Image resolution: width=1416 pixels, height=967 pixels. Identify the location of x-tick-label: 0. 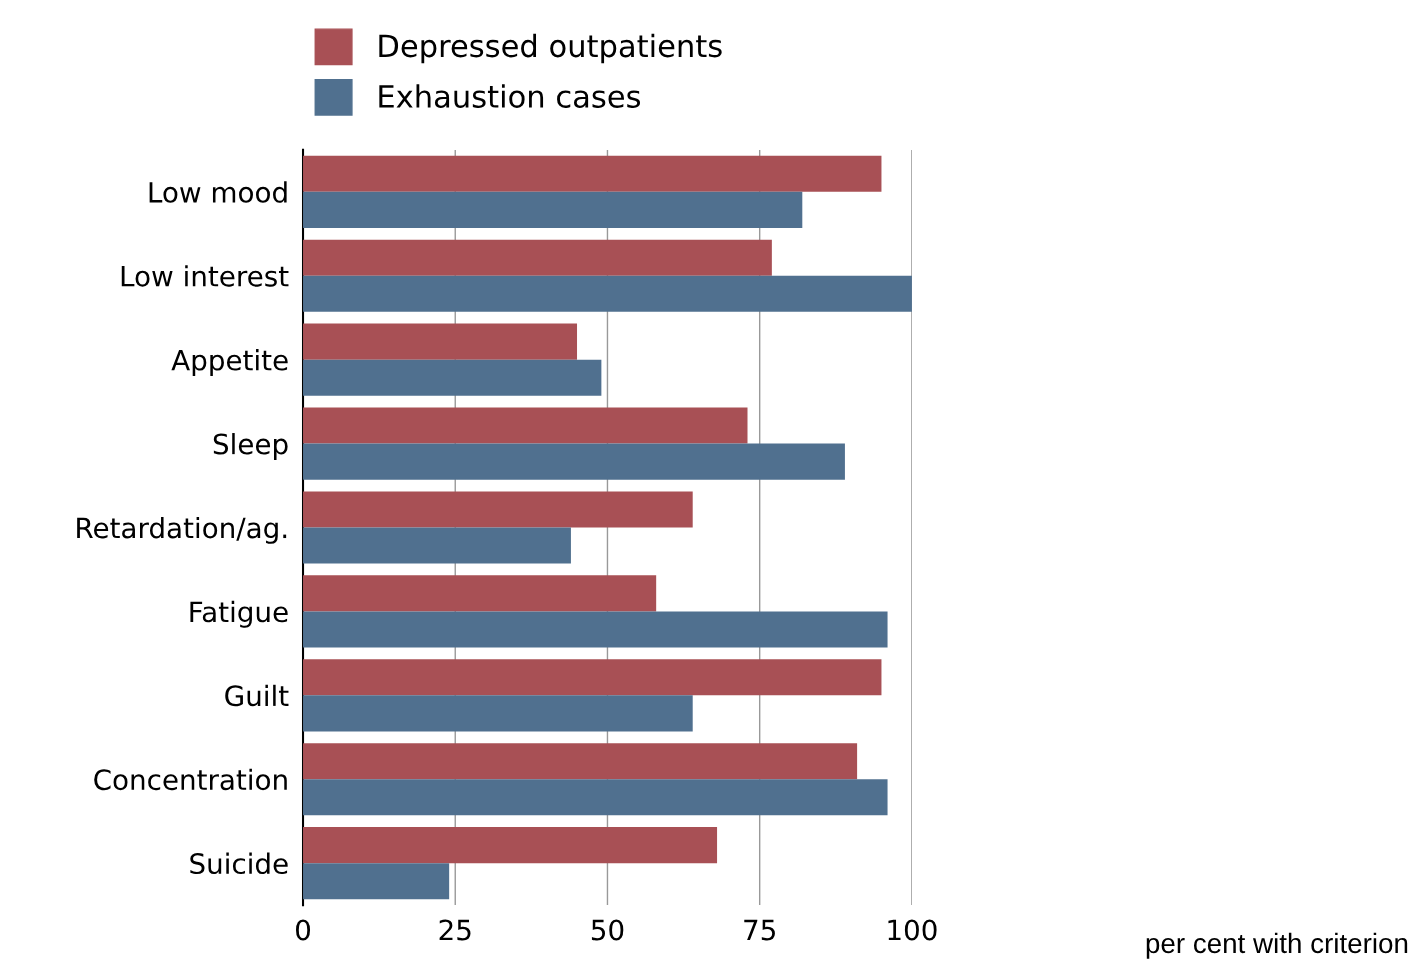
(303, 930).